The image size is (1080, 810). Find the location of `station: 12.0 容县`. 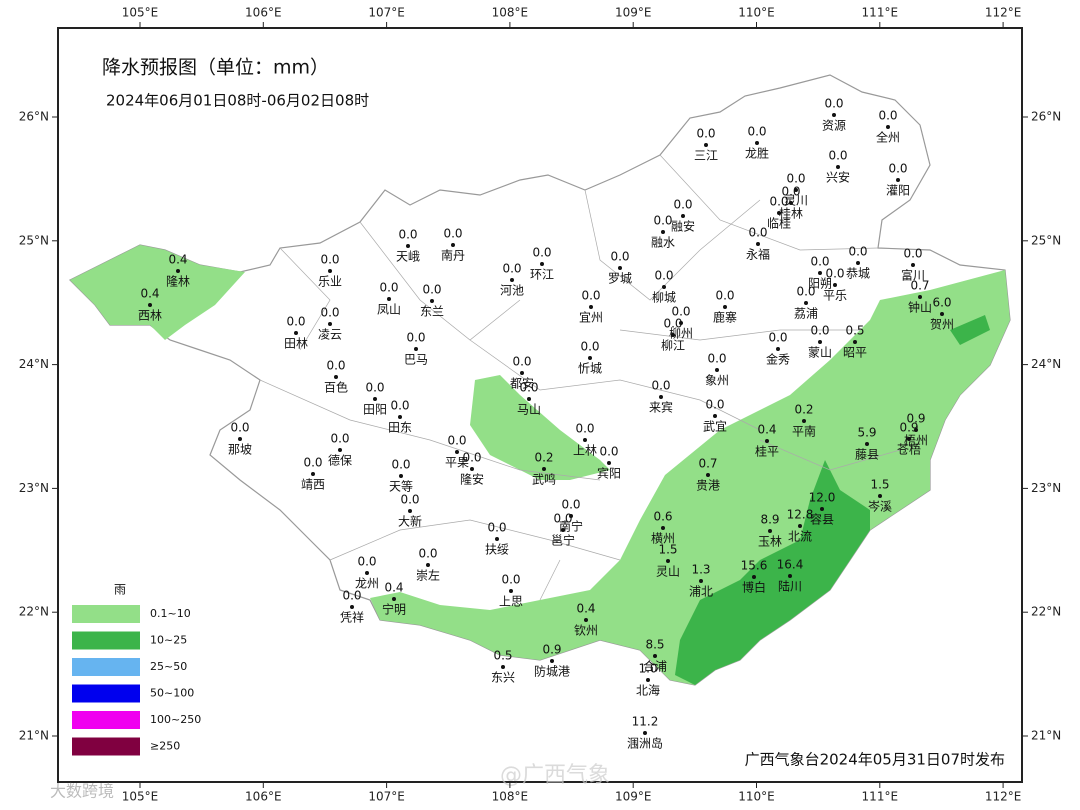

station: 12.0 容县 is located at coordinates (822, 509).